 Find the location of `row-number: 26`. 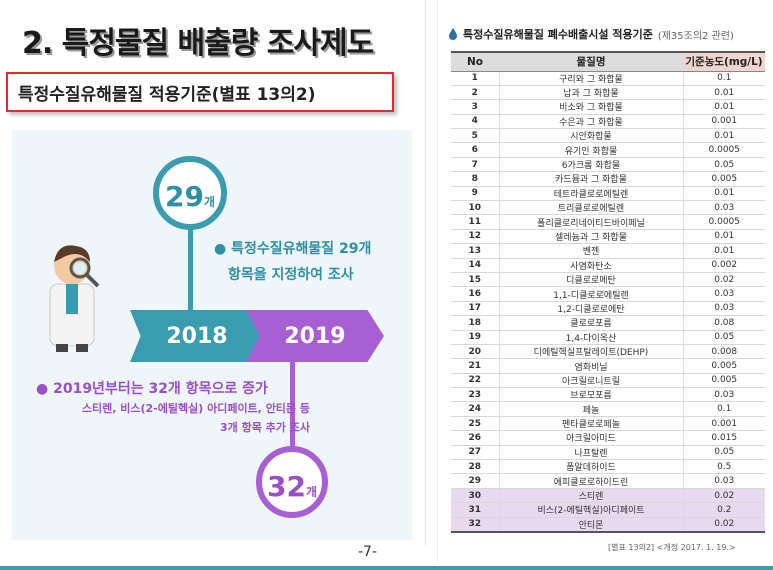

row-number: 26 is located at coordinates (475, 438).